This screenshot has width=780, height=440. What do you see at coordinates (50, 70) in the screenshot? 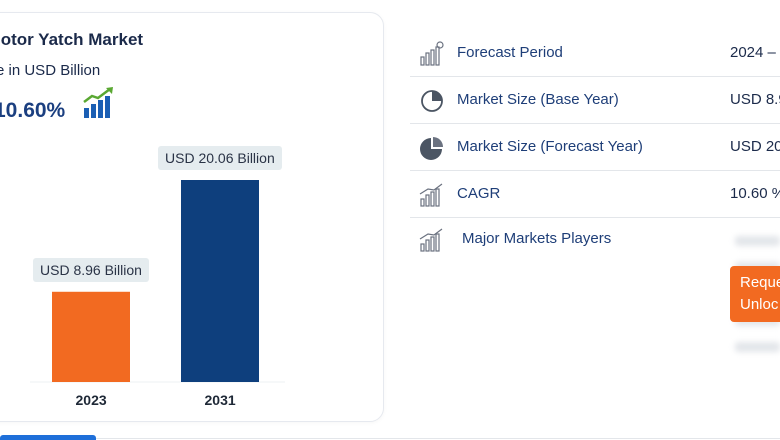
I see `market-unit-subtitle: e in USD Billion` at bounding box center [50, 70].